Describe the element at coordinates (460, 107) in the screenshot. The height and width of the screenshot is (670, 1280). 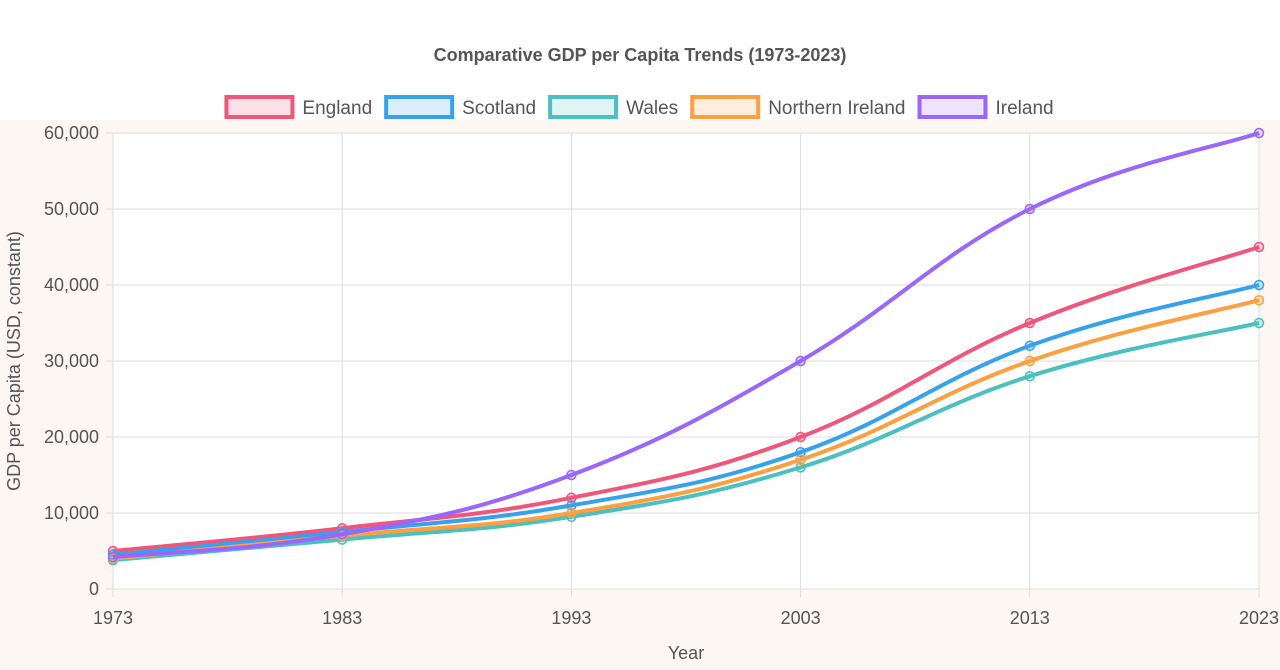
I see `legend-item: Scotland` at that location.